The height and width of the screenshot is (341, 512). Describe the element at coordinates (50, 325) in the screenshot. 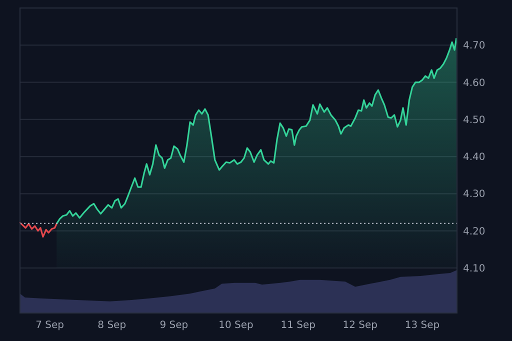

I see `x-tick-label: 7 Sep` at that location.